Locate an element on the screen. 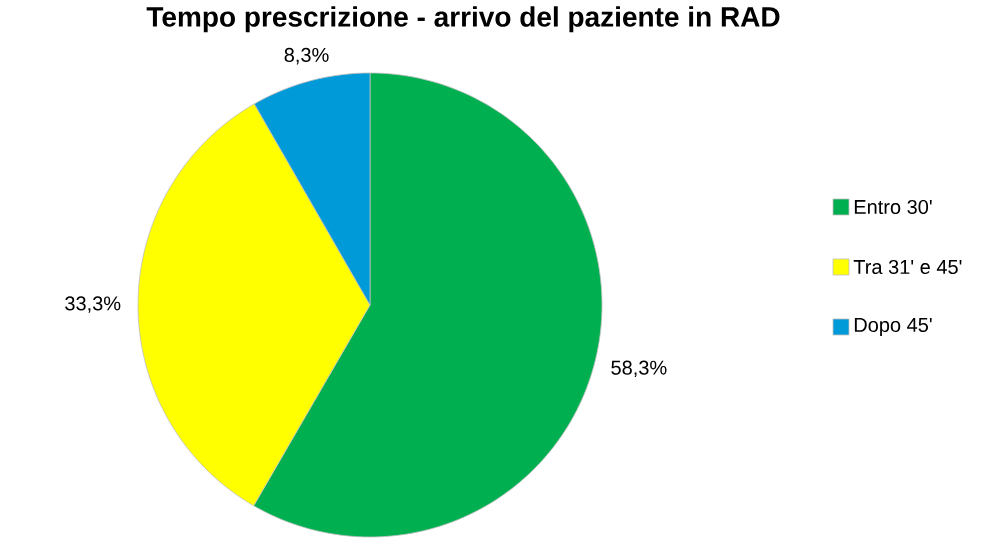 The width and height of the screenshot is (1007, 548). data-label: 33,3% is located at coordinates (93, 304).